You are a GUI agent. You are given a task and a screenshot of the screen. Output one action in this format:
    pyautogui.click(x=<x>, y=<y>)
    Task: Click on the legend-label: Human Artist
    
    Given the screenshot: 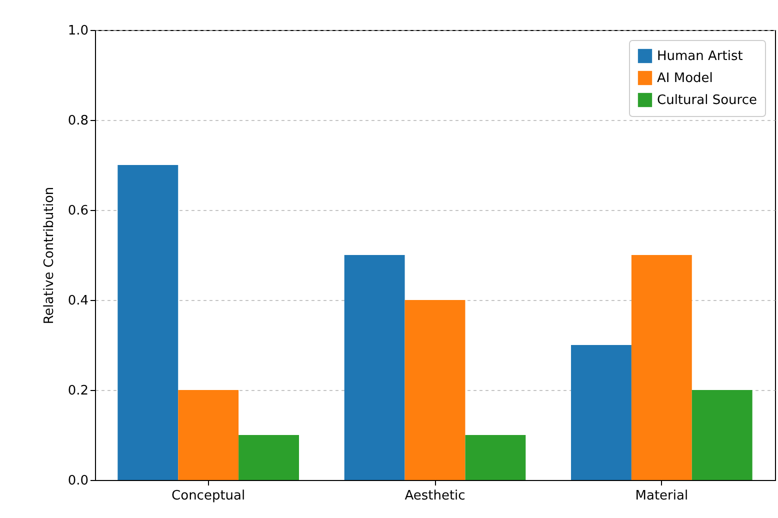 What is the action you would take?
    pyautogui.click(x=700, y=56)
    